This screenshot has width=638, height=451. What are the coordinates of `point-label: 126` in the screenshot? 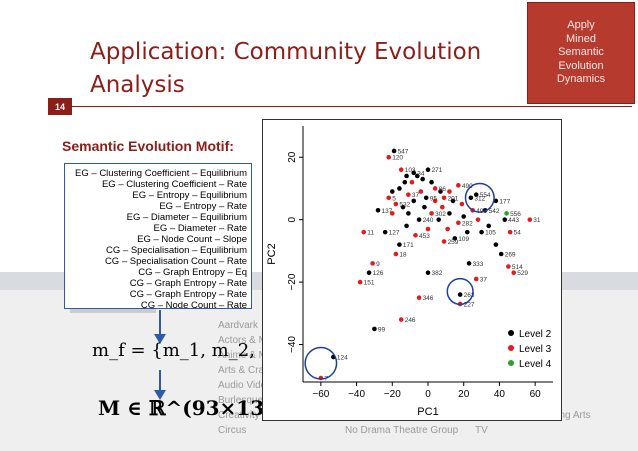 It's located at (378, 273).